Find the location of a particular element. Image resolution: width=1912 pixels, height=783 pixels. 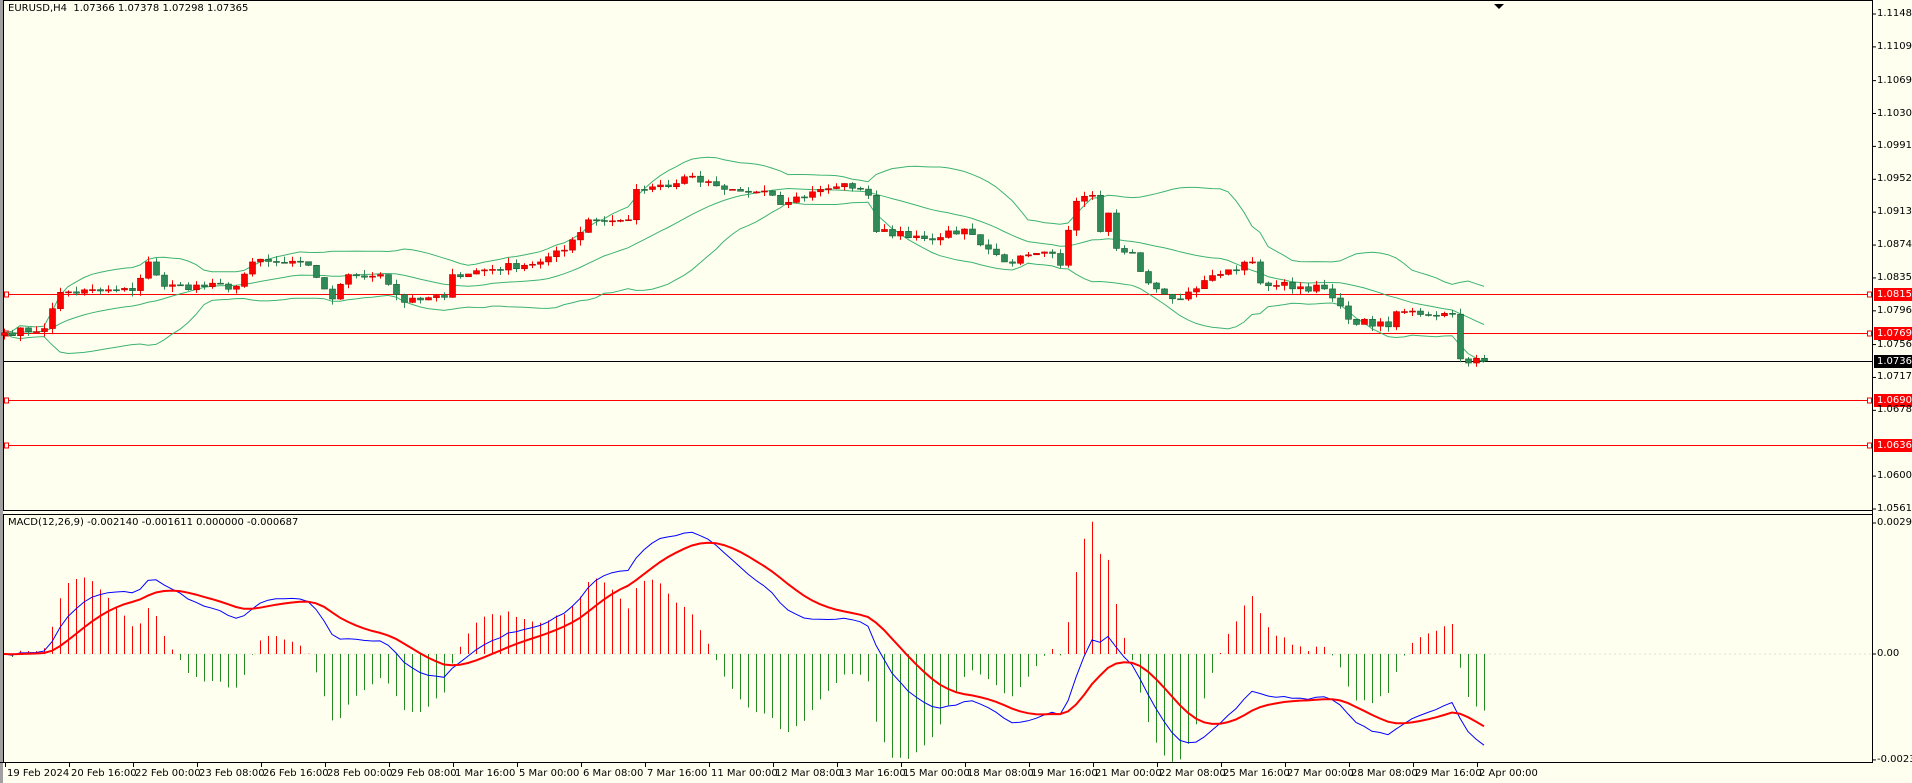

time-axis-label: 6 Mar 08:00 is located at coordinates (613, 773).